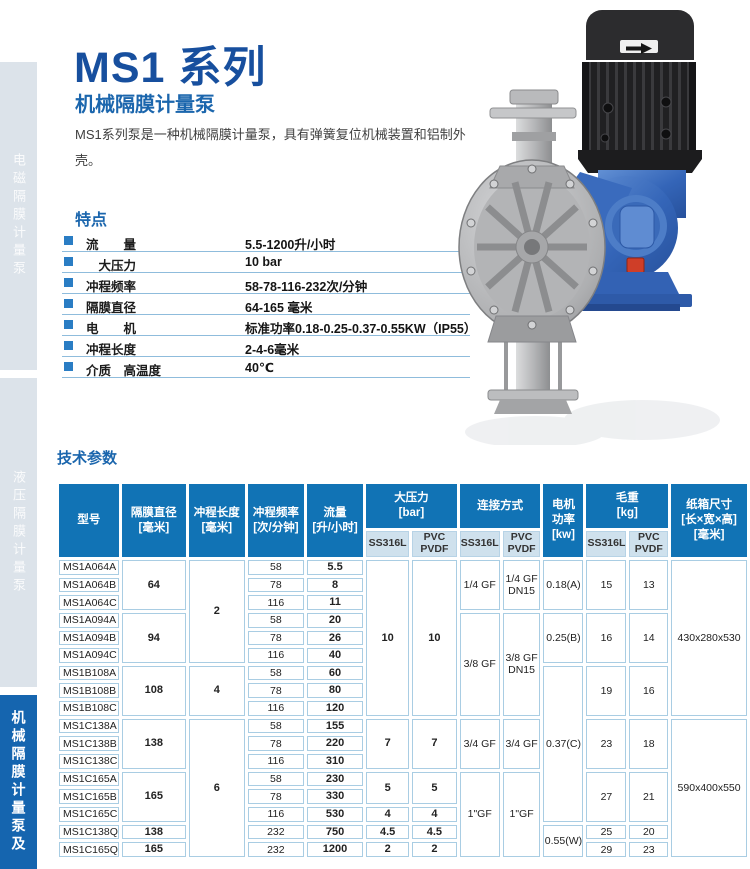 The height and width of the screenshot is (869, 750). What do you see at coordinates (388, 787) in the screenshot?
I see `table-cell: 5` at bounding box center [388, 787].